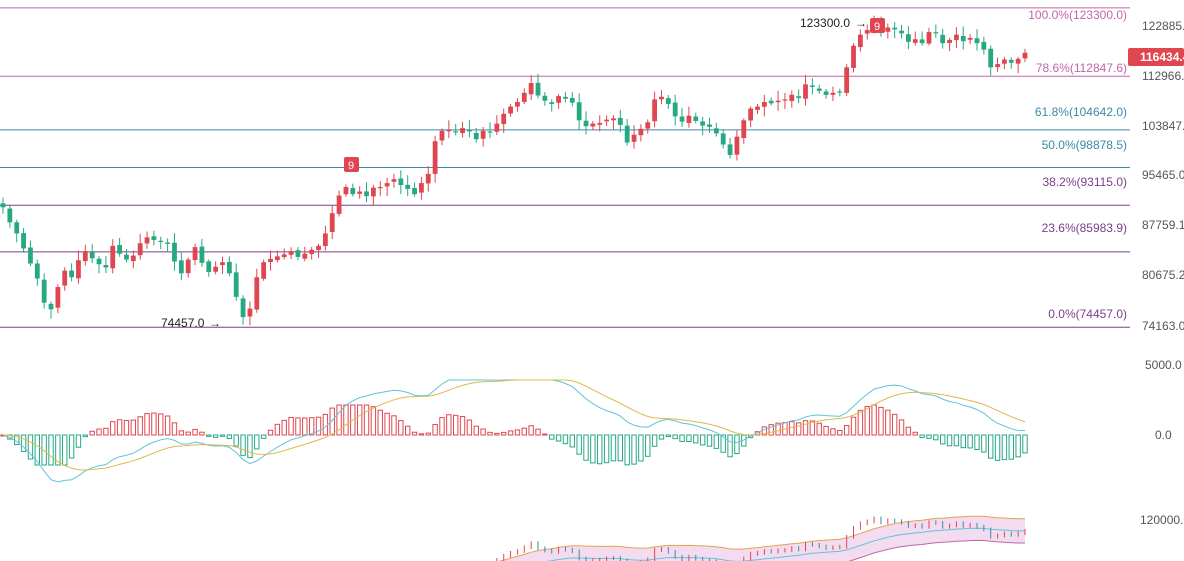 This screenshot has height=561, width=1184. I want to click on price-tick: 74163.0, so click(1163, 326).